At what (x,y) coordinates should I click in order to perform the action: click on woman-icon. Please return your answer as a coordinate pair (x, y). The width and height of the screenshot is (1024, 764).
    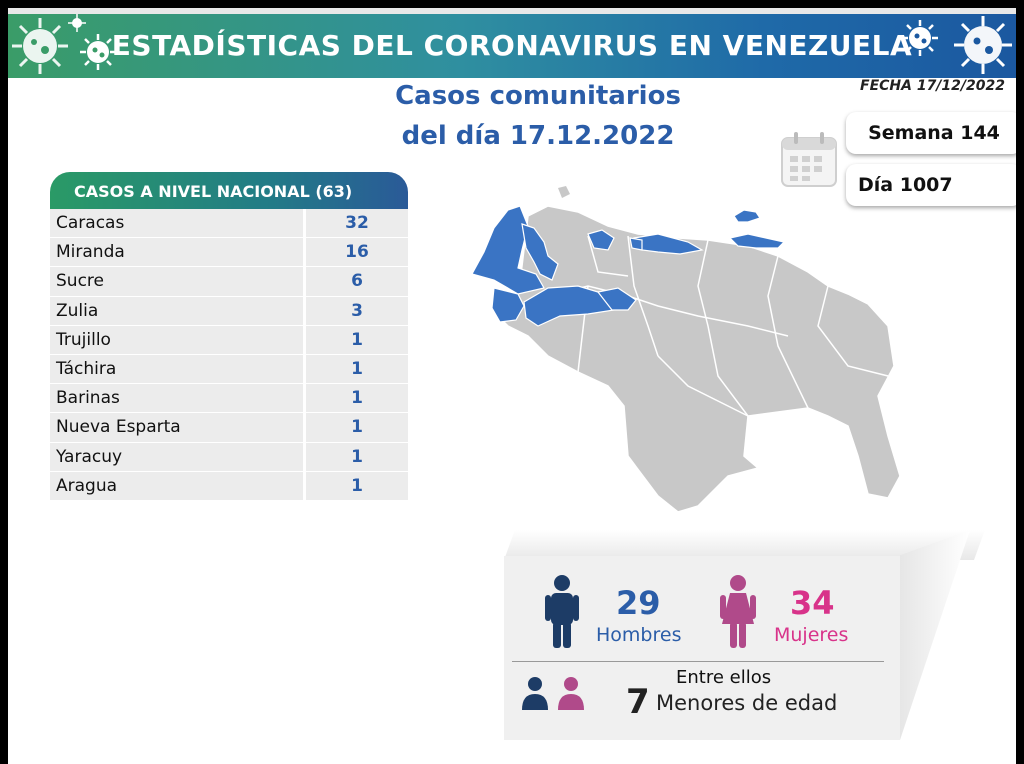
    Looking at the image, I should click on (738, 611).